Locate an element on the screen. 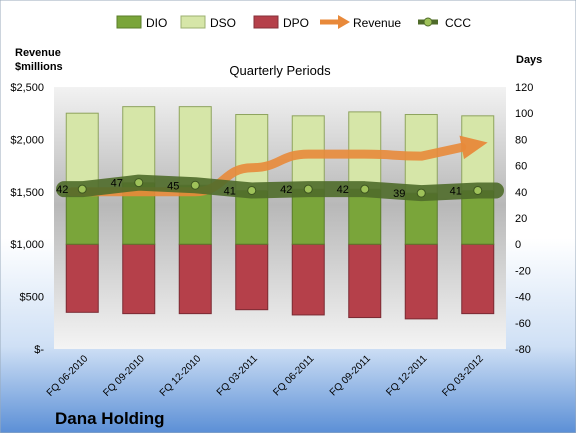 The image size is (576, 433). left-axis-title-line2: $millions is located at coordinates (39, 67).